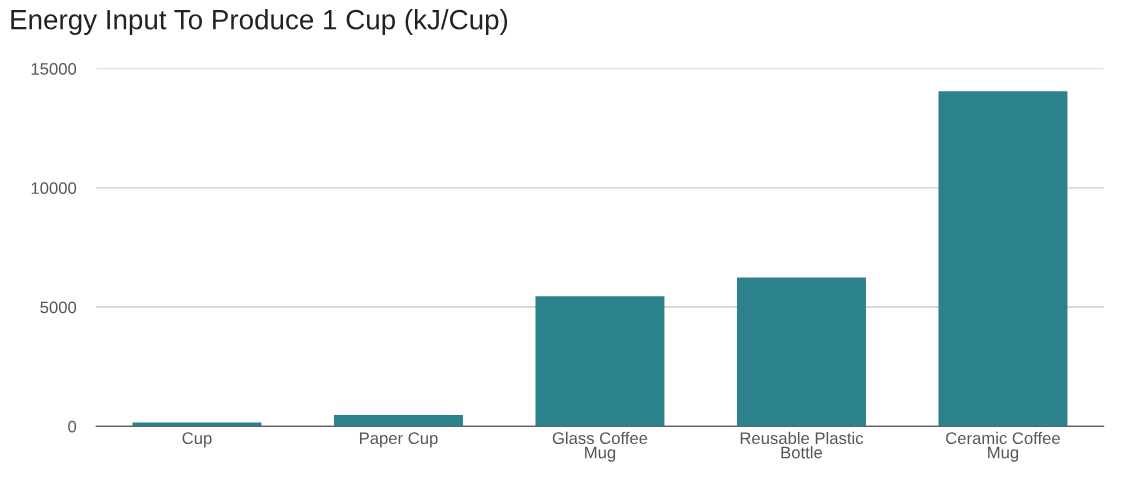 Image resolution: width=1132 pixels, height=490 pixels. Describe the element at coordinates (600, 446) in the screenshot. I see `x-tick-label: Glass Coffee Mug` at that location.